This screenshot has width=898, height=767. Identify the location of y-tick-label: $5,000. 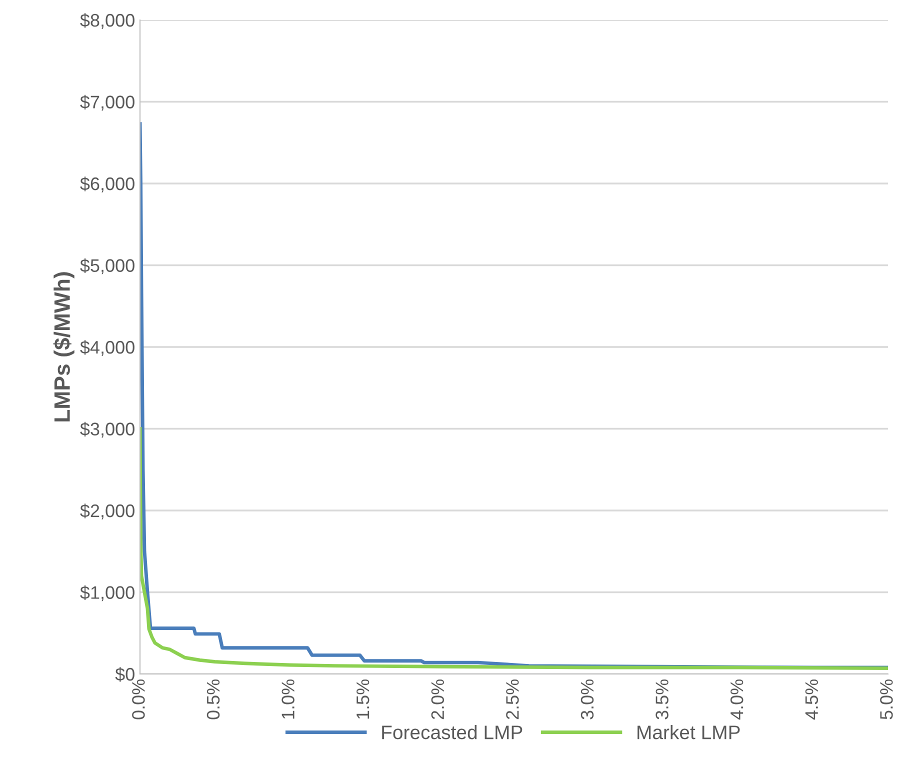
(107, 266).